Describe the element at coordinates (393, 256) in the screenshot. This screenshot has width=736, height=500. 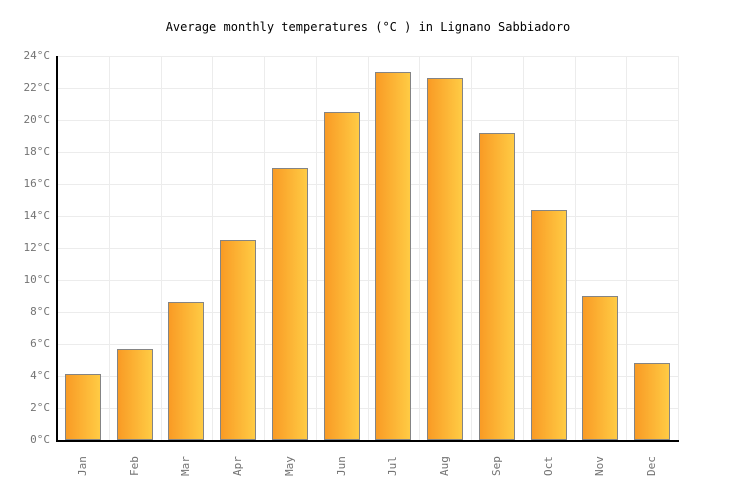
I see `bar-jul` at that location.